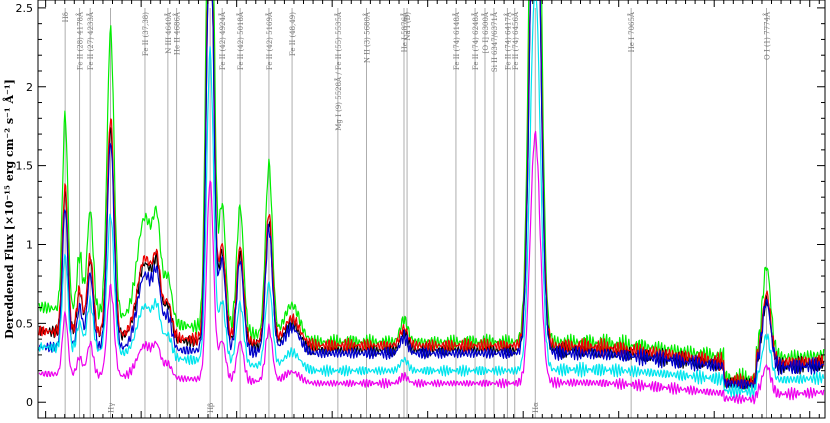  Describe the element at coordinates (177, 33) in the screenshot. I see `line-id-label: He II 4686Å` at that location.